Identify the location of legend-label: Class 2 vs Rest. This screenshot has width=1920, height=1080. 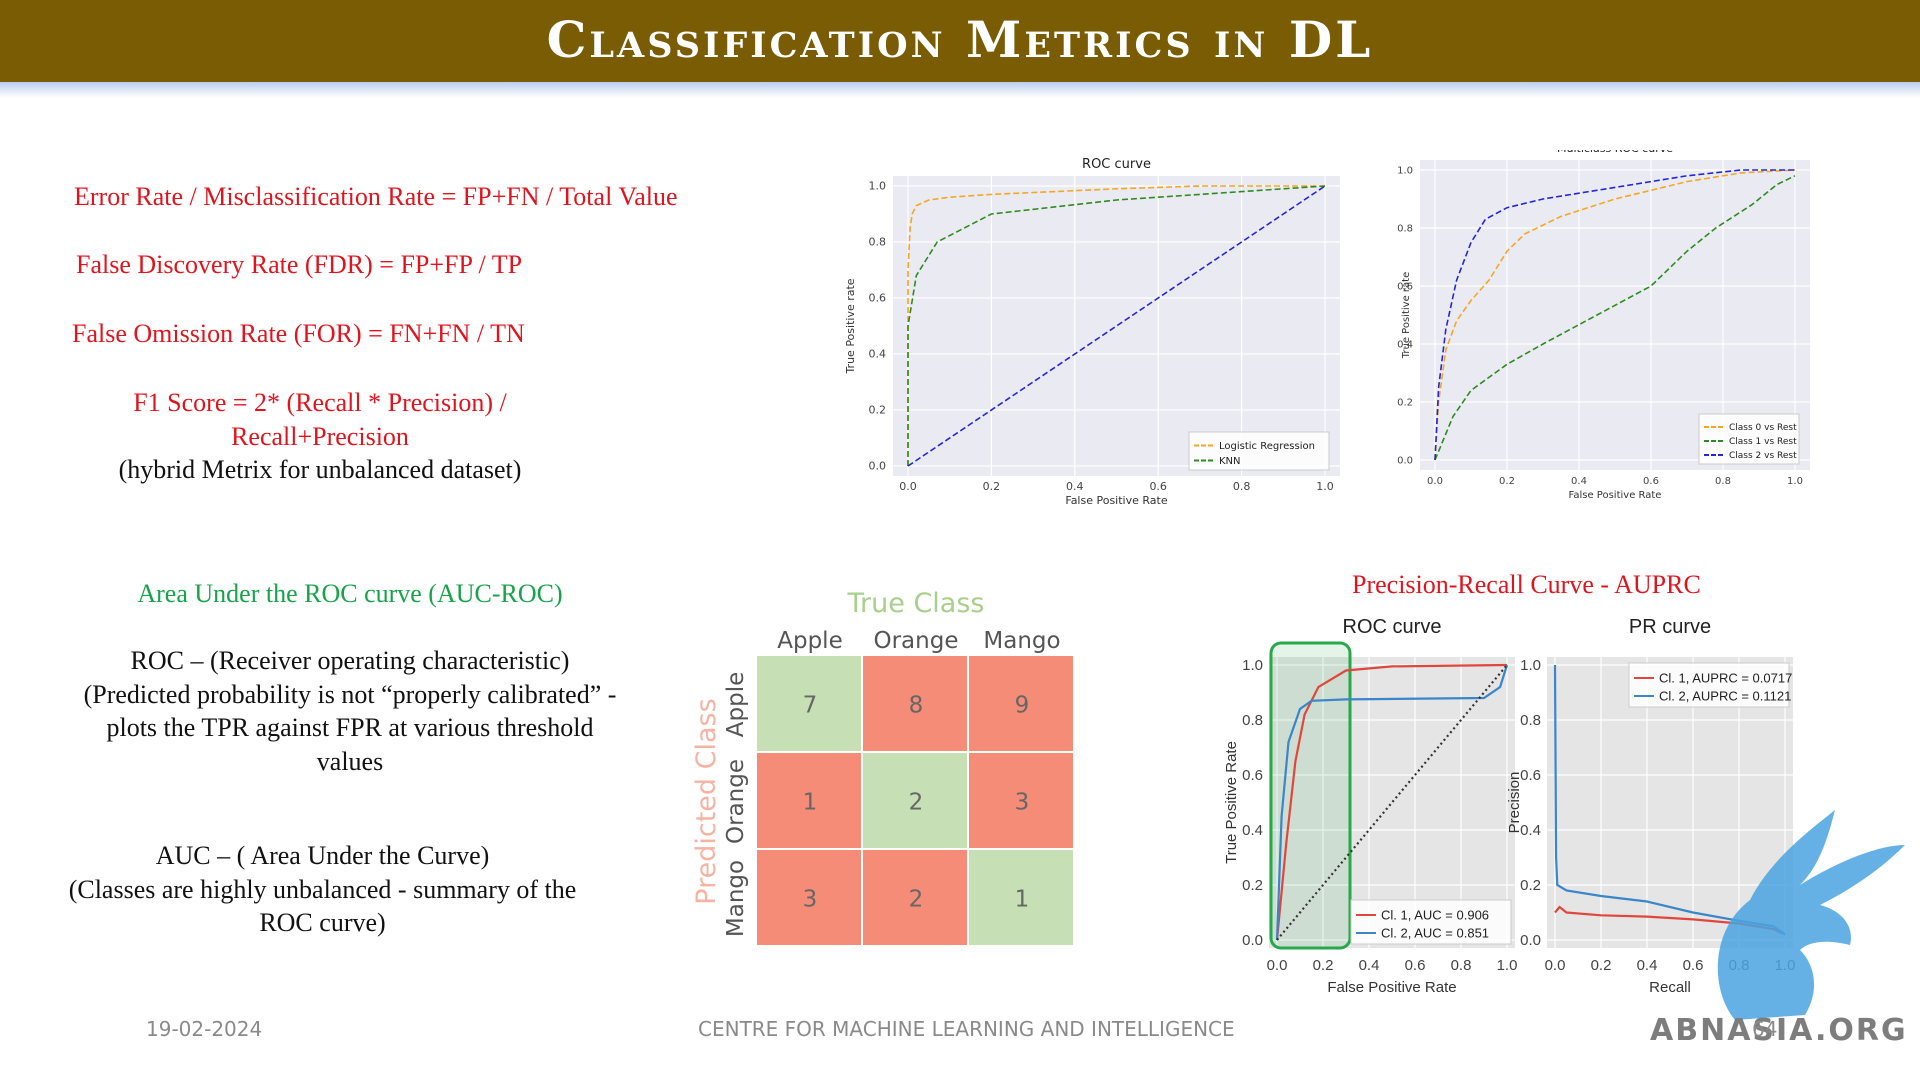
(1763, 456).